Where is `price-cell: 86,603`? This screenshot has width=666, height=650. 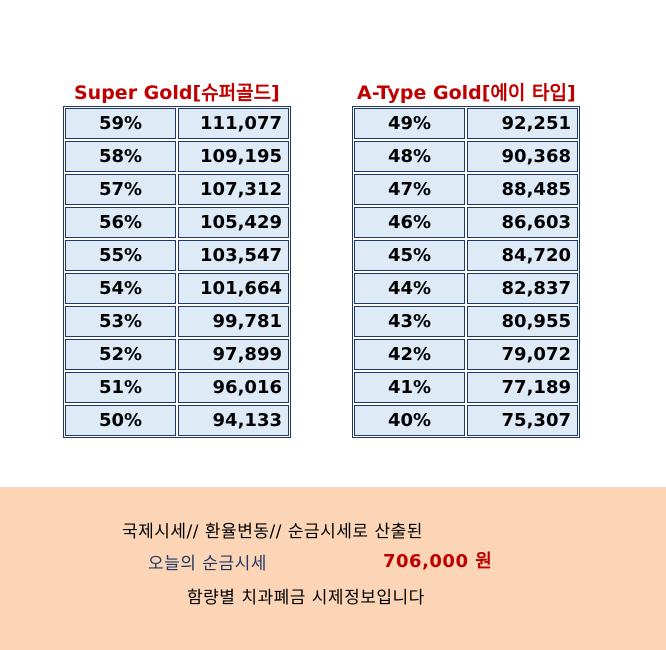 price-cell: 86,603 is located at coordinates (522, 222).